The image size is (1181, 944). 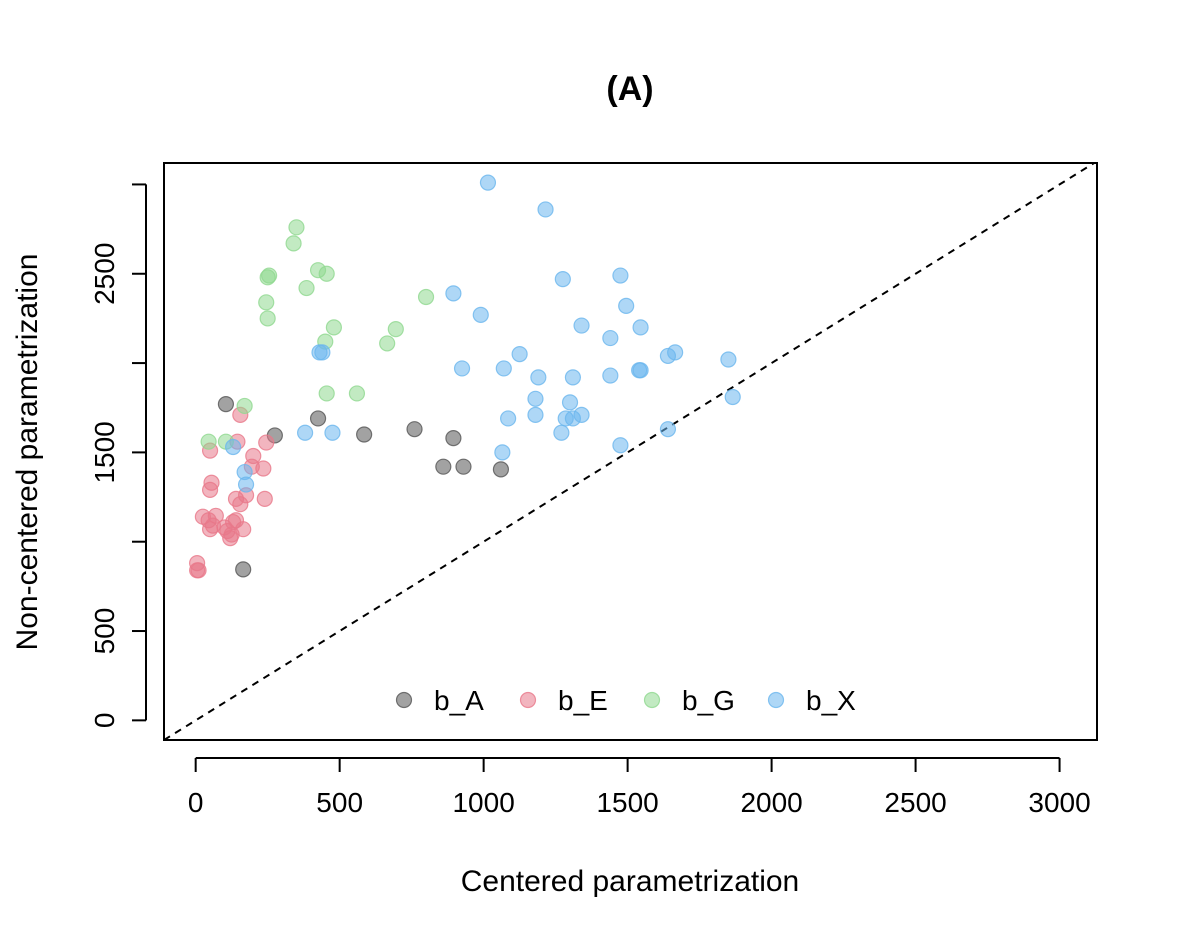 I want to click on y-tick-label: 1500, so click(x=104, y=452).